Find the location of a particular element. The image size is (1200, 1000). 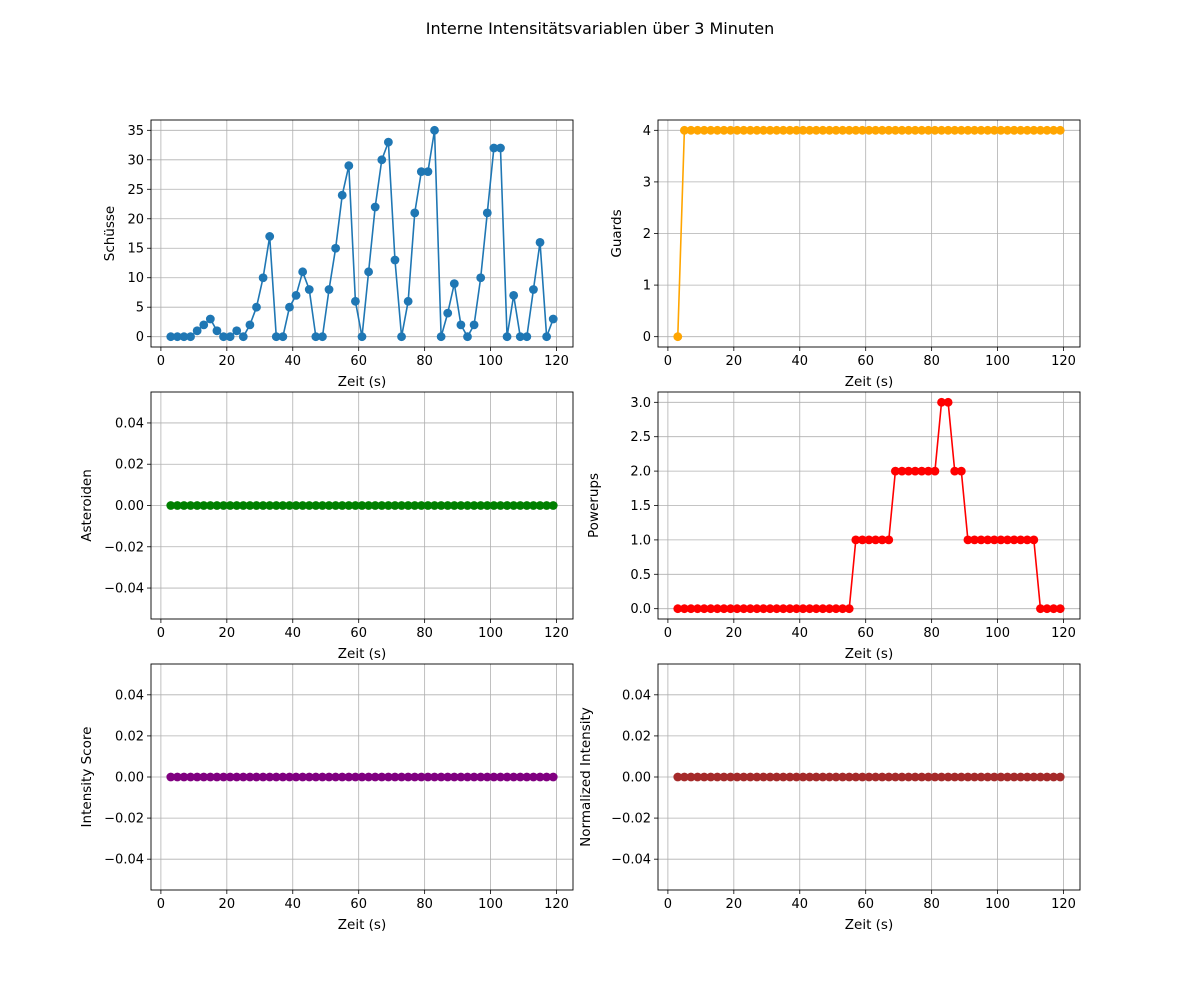

y-tick-label: 2 is located at coordinates (647, 234).